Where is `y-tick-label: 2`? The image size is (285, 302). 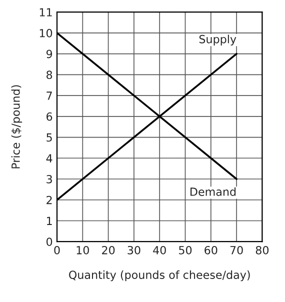 y-tick-label: 2 is located at coordinates (49, 200).